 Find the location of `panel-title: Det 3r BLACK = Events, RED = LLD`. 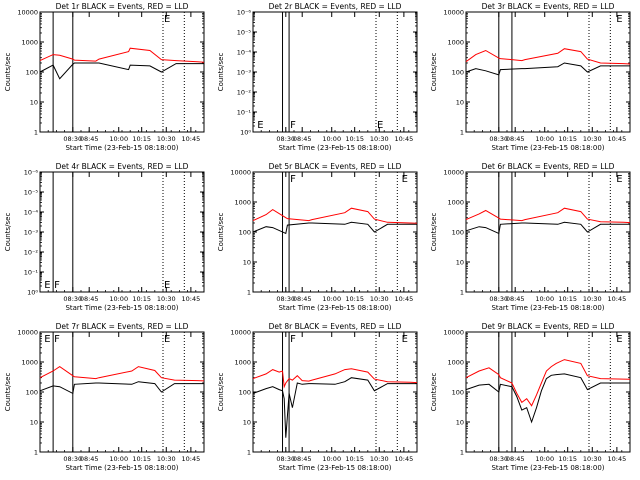

panel-title: Det 3r BLACK = Events, RED = LLD is located at coordinates (548, 6).